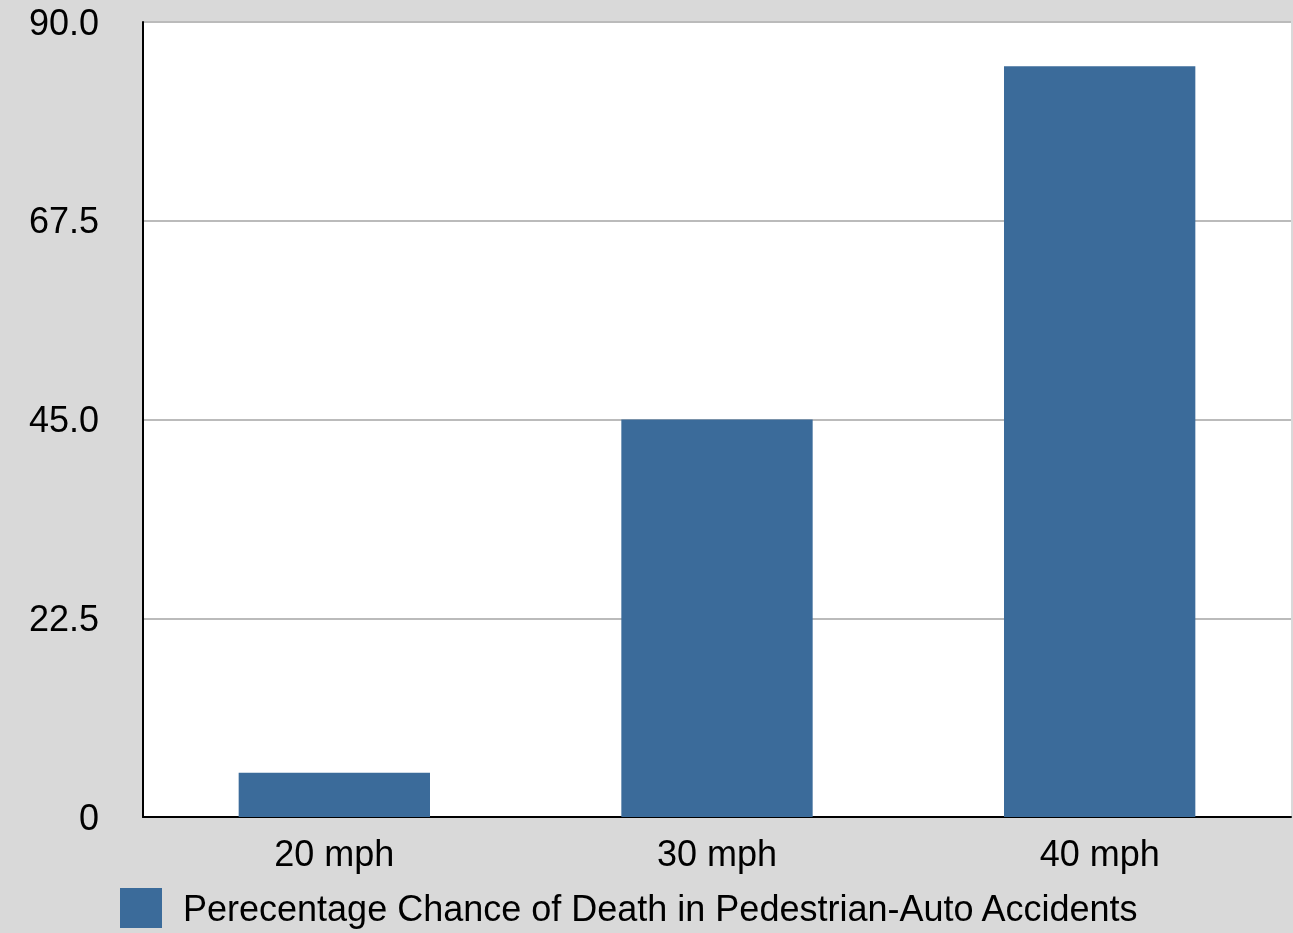 The image size is (1293, 933). What do you see at coordinates (88, 817) in the screenshot?
I see `y-tick-label: 0` at bounding box center [88, 817].